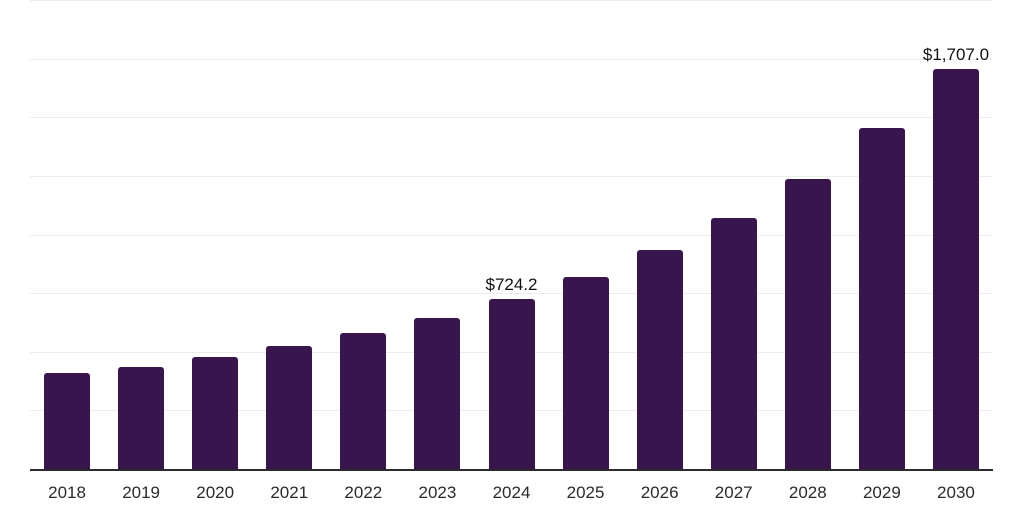 The image size is (1024, 512). I want to click on x-tick-label-2030: 2030, so click(956, 492).